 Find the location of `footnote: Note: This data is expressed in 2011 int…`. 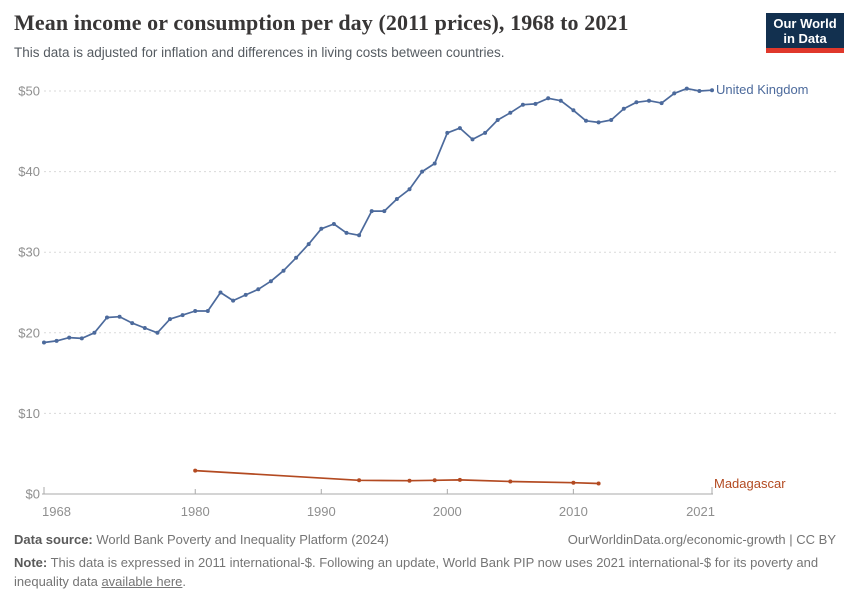

footnote: Note: This data is expressed in 2011 int… is located at coordinates (425, 572).